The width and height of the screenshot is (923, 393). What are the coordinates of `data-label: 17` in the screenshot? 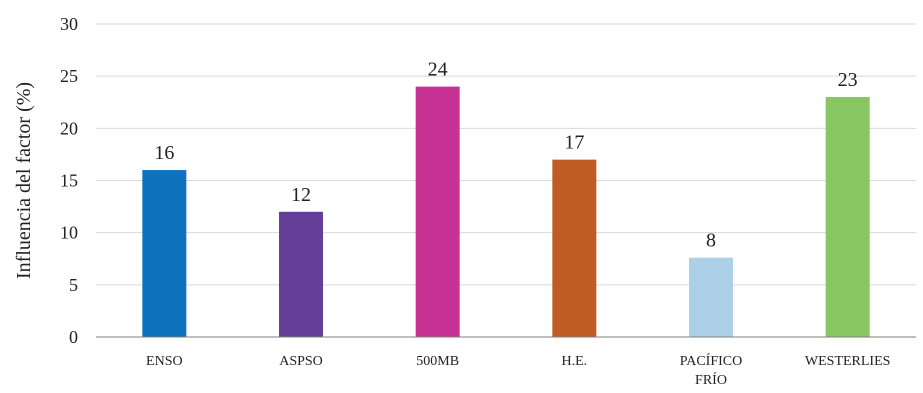 It's located at (574, 143).